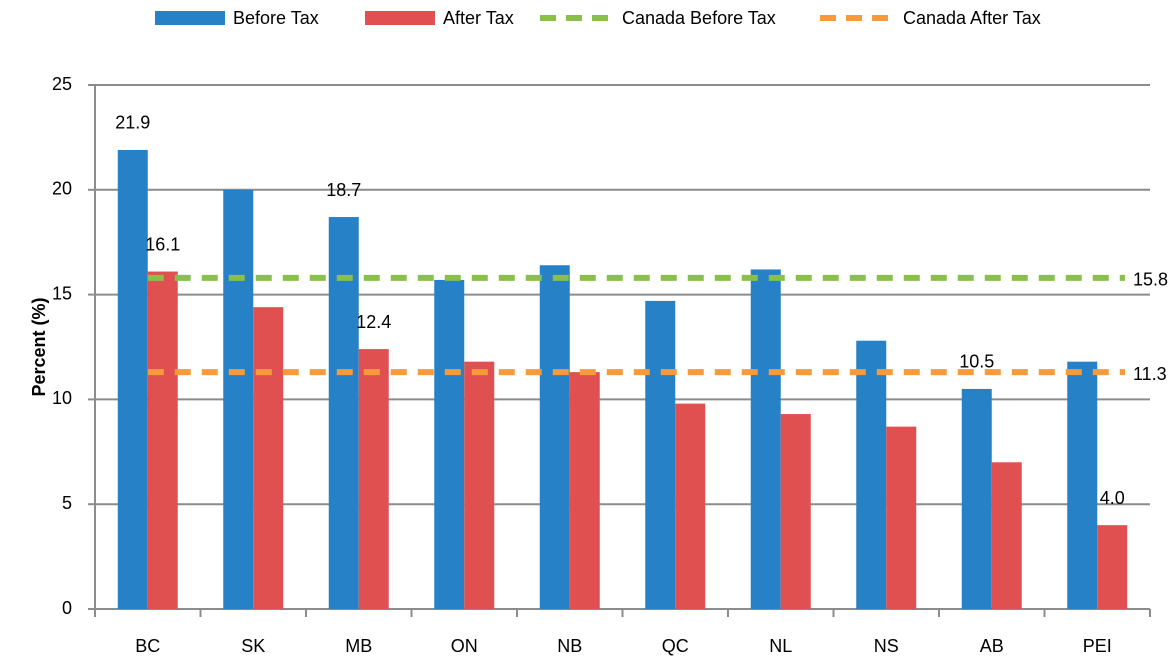 The height and width of the screenshot is (663, 1172). I want to click on x-tick-label: SK, so click(253, 646).